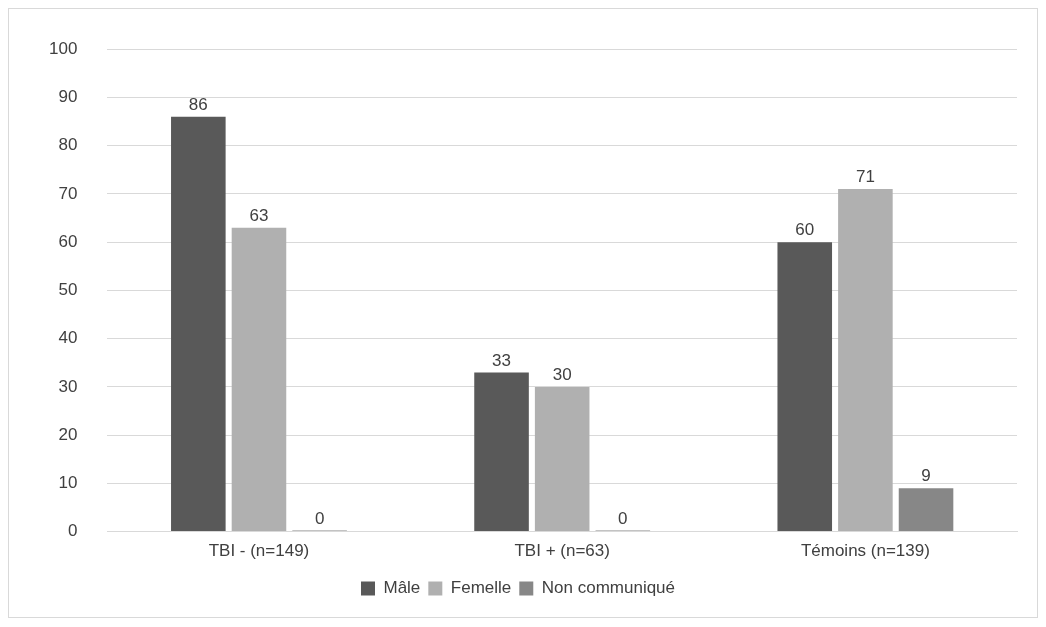  Describe the element at coordinates (608, 588) in the screenshot. I see `legend-label: Non communiqué` at that location.